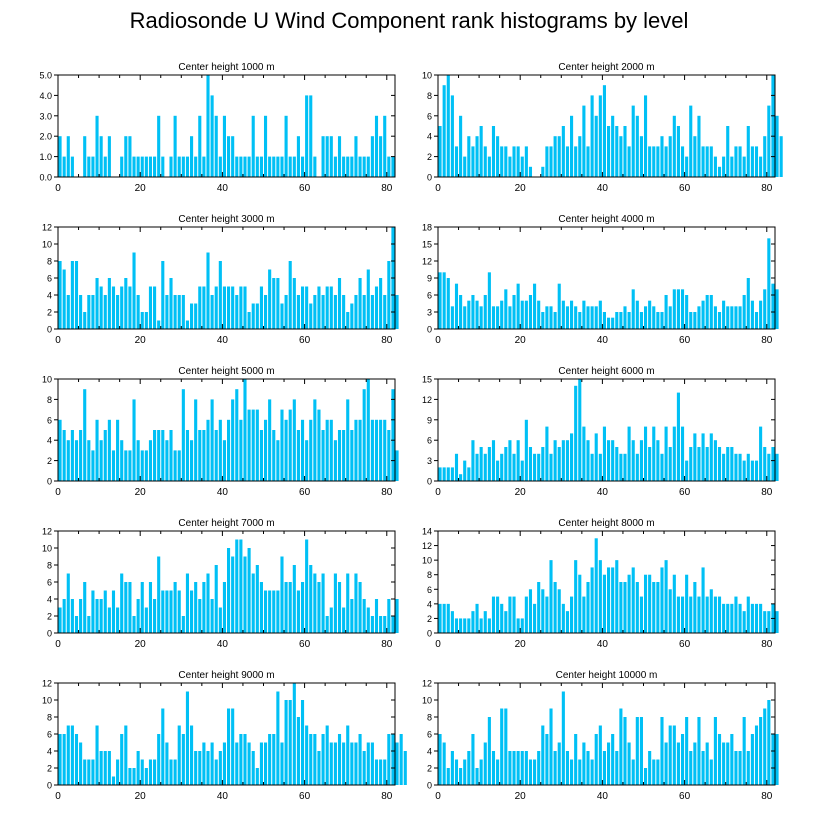 The image size is (818, 824). I want to click on plot-frame, so click(606, 582).